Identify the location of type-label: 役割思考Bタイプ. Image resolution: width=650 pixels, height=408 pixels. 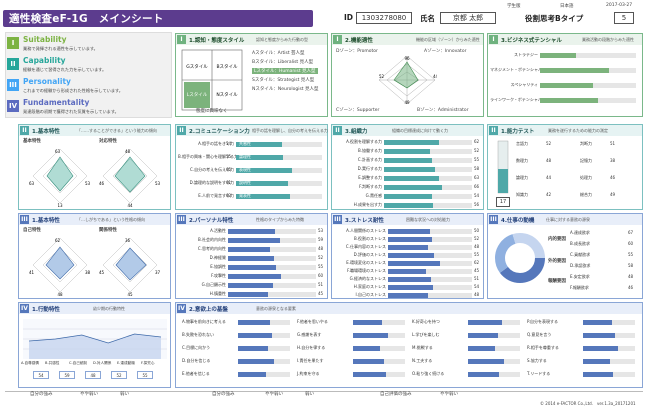
(554, 18).